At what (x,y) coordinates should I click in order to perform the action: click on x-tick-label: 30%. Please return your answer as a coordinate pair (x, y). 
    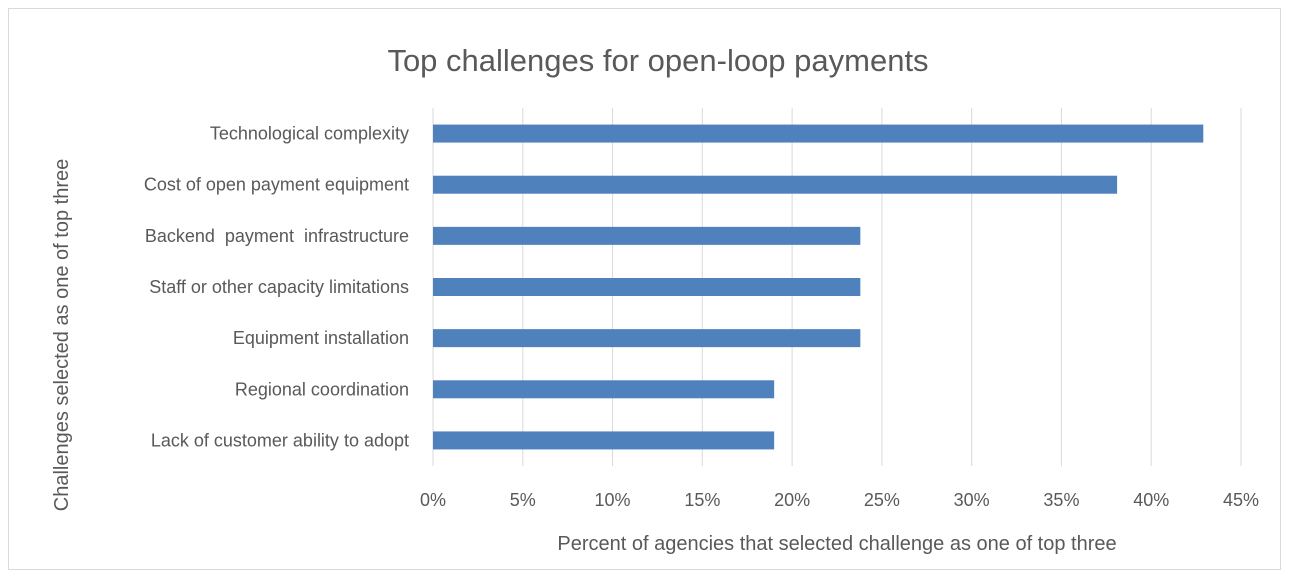
    Looking at the image, I should click on (972, 500).